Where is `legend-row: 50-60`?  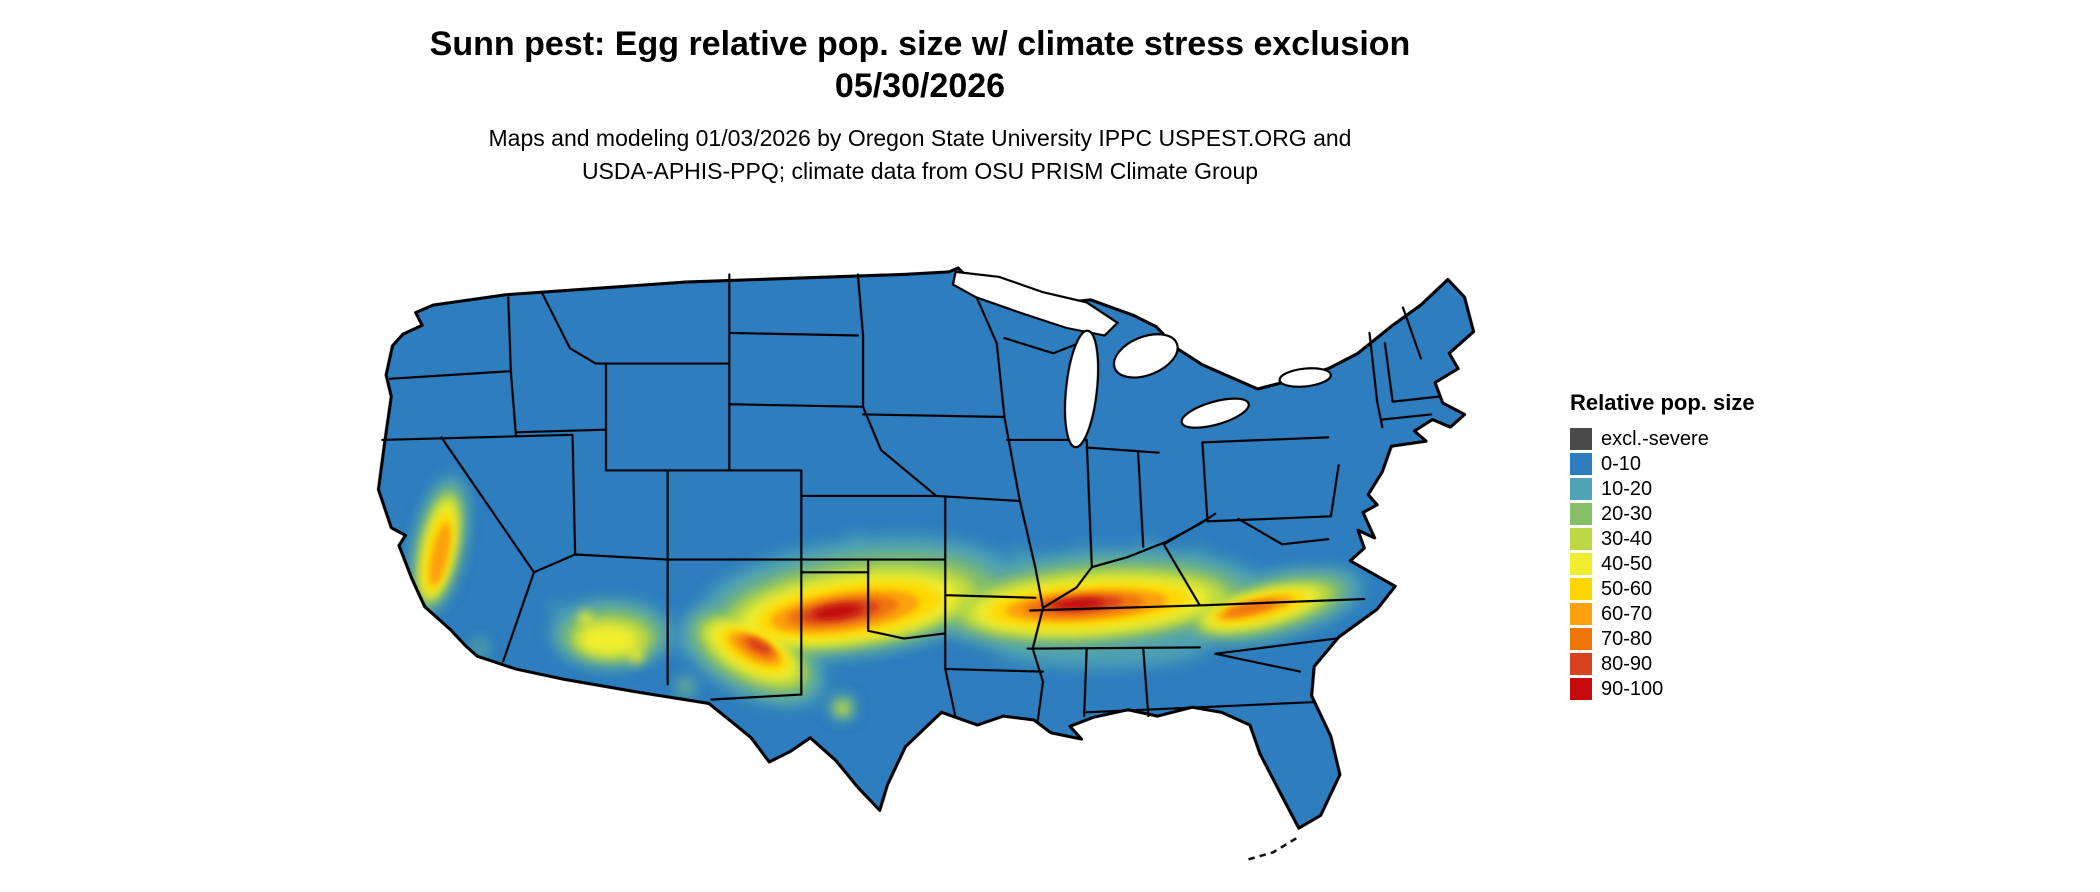 legend-row: 50-60 is located at coordinates (1720, 589).